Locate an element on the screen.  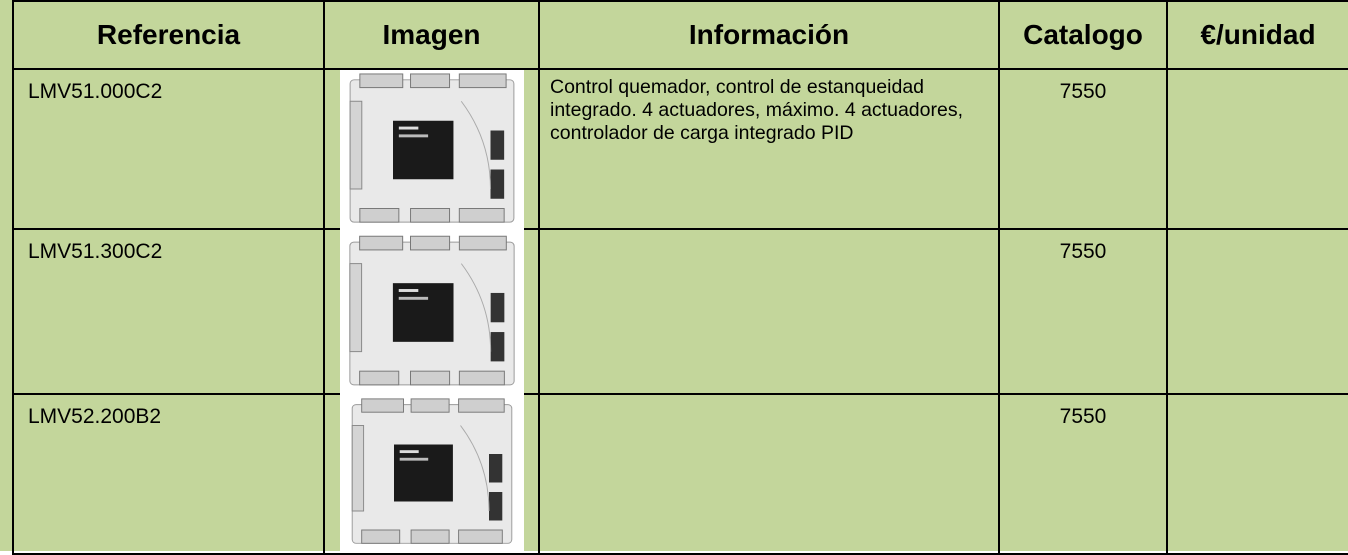
header-cell: Catalogo is located at coordinates (1084, 35).